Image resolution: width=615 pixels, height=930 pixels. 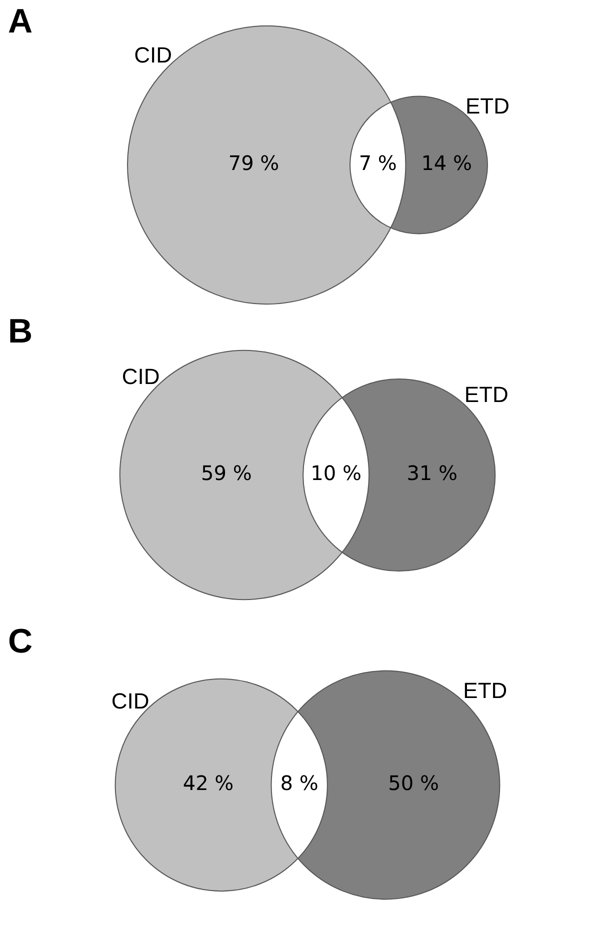 What do you see at coordinates (208, 783) in the screenshot?
I see `data-label: 42 %` at bounding box center [208, 783].